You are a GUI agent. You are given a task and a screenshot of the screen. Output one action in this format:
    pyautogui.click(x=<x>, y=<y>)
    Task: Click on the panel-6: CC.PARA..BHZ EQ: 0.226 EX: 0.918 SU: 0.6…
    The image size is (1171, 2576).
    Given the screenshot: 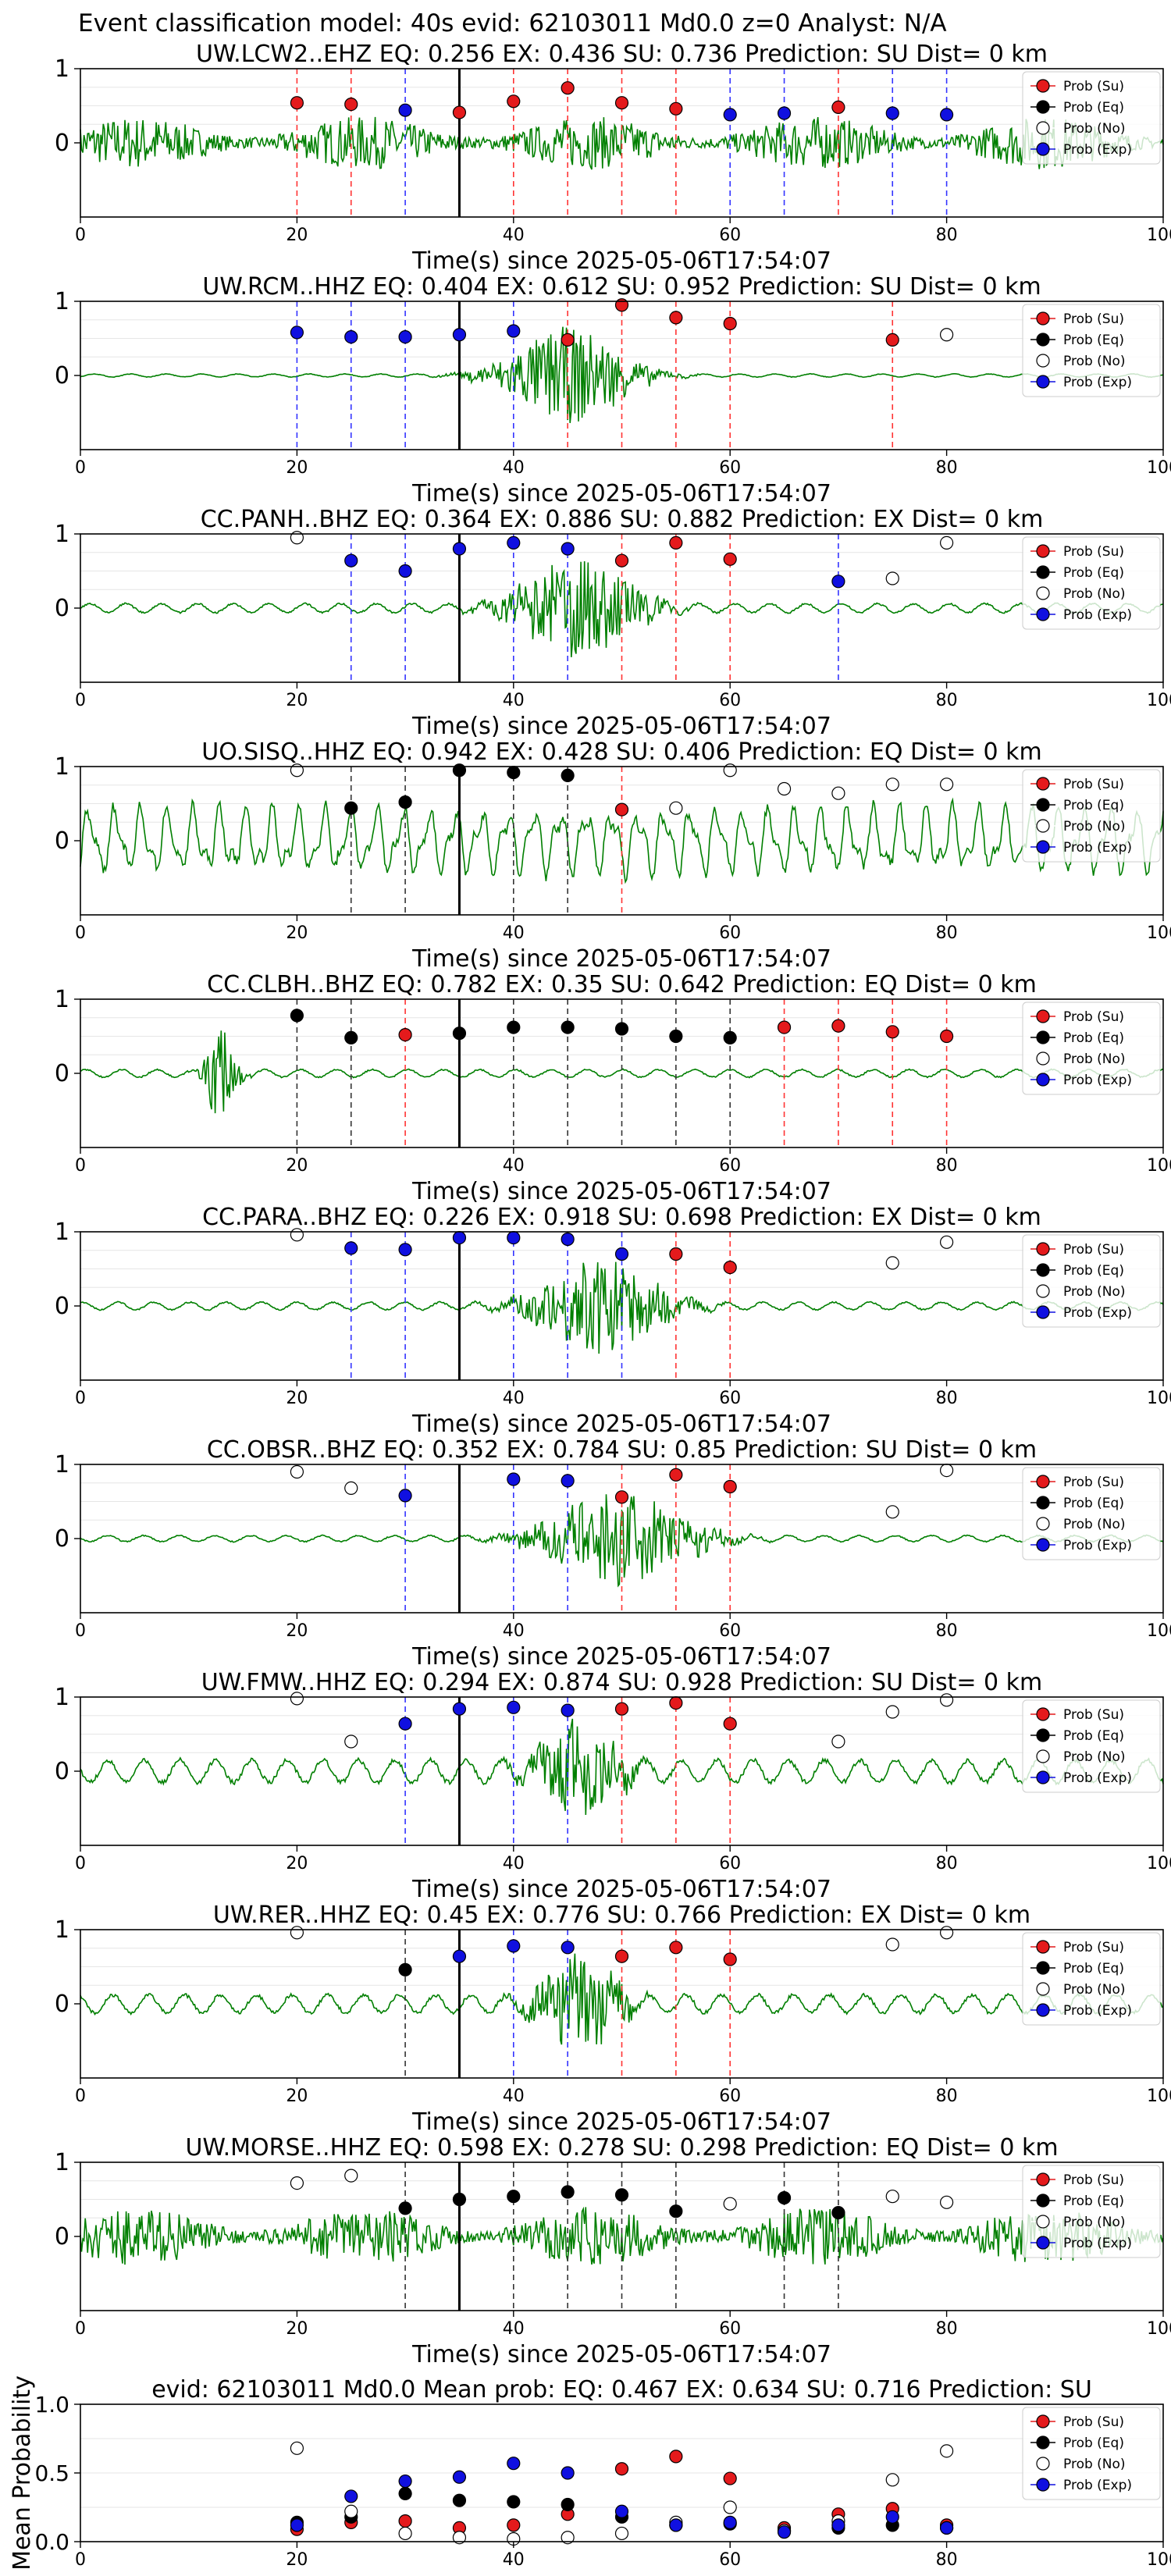 What is the action you would take?
    pyautogui.click(x=613, y=1321)
    